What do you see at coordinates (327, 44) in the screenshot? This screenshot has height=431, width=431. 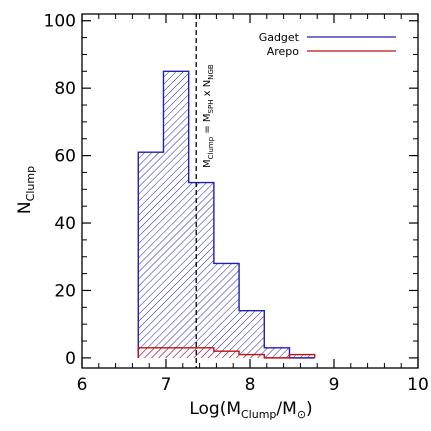 I see `legend: Gadget Arepo` at bounding box center [327, 44].